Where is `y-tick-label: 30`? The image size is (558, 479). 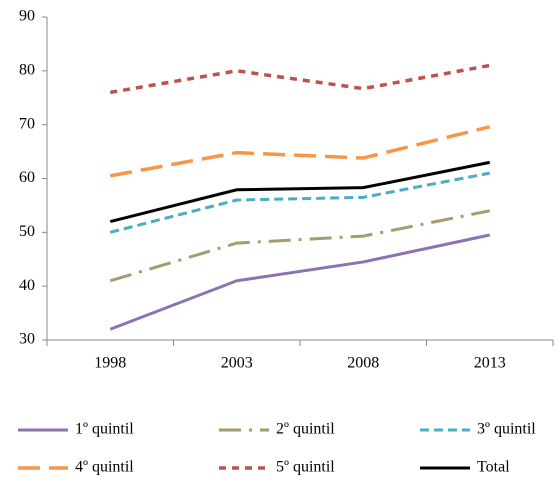 y-tick-label: 30 is located at coordinates (27, 339).